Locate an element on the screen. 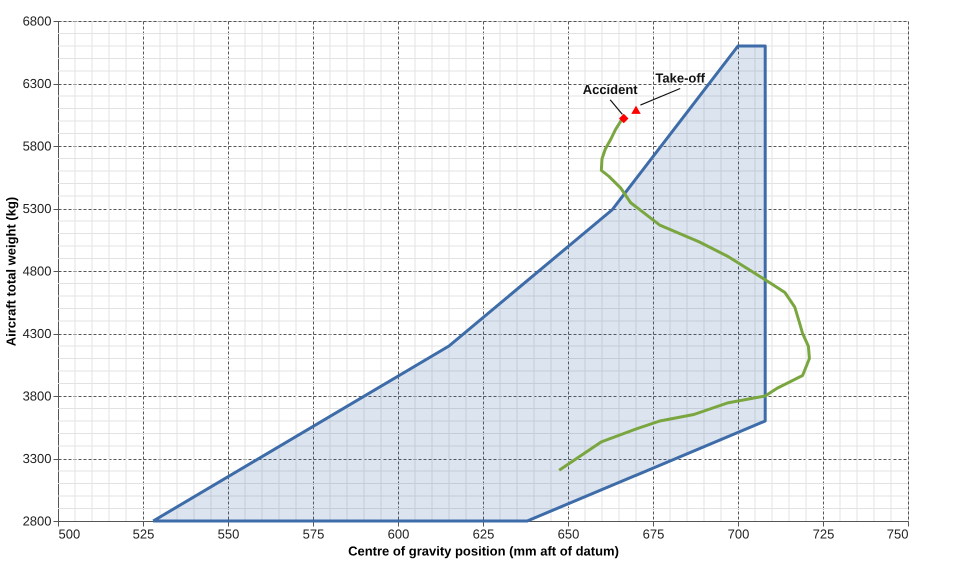  x-tick-label: 750 is located at coordinates (897, 534).